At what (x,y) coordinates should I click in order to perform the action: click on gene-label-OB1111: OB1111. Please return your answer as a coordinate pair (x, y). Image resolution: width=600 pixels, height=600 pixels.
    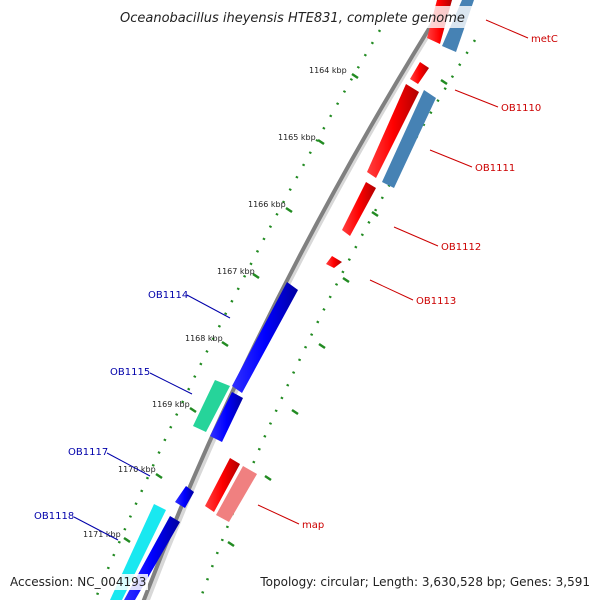
    Looking at the image, I should click on (495, 168).